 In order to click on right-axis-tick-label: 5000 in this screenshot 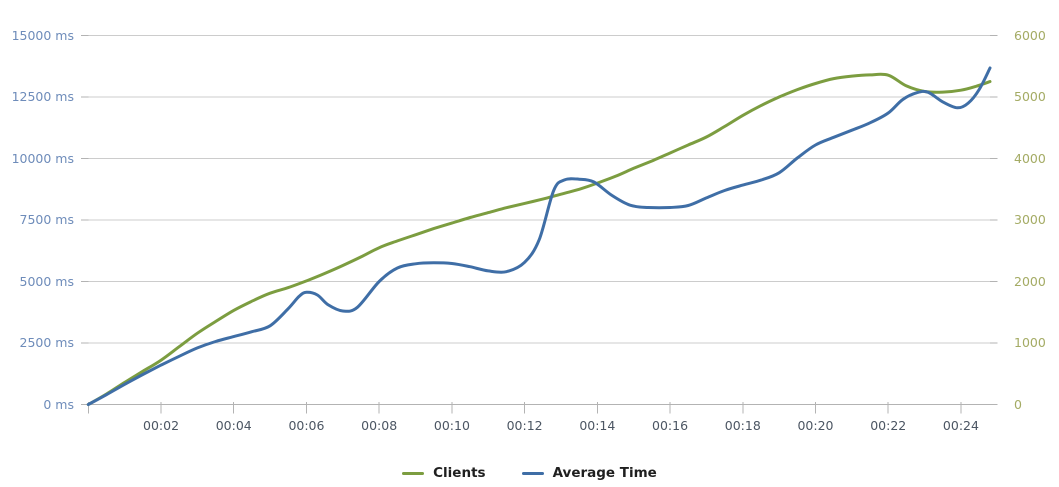, I will do `click(1030, 96)`.